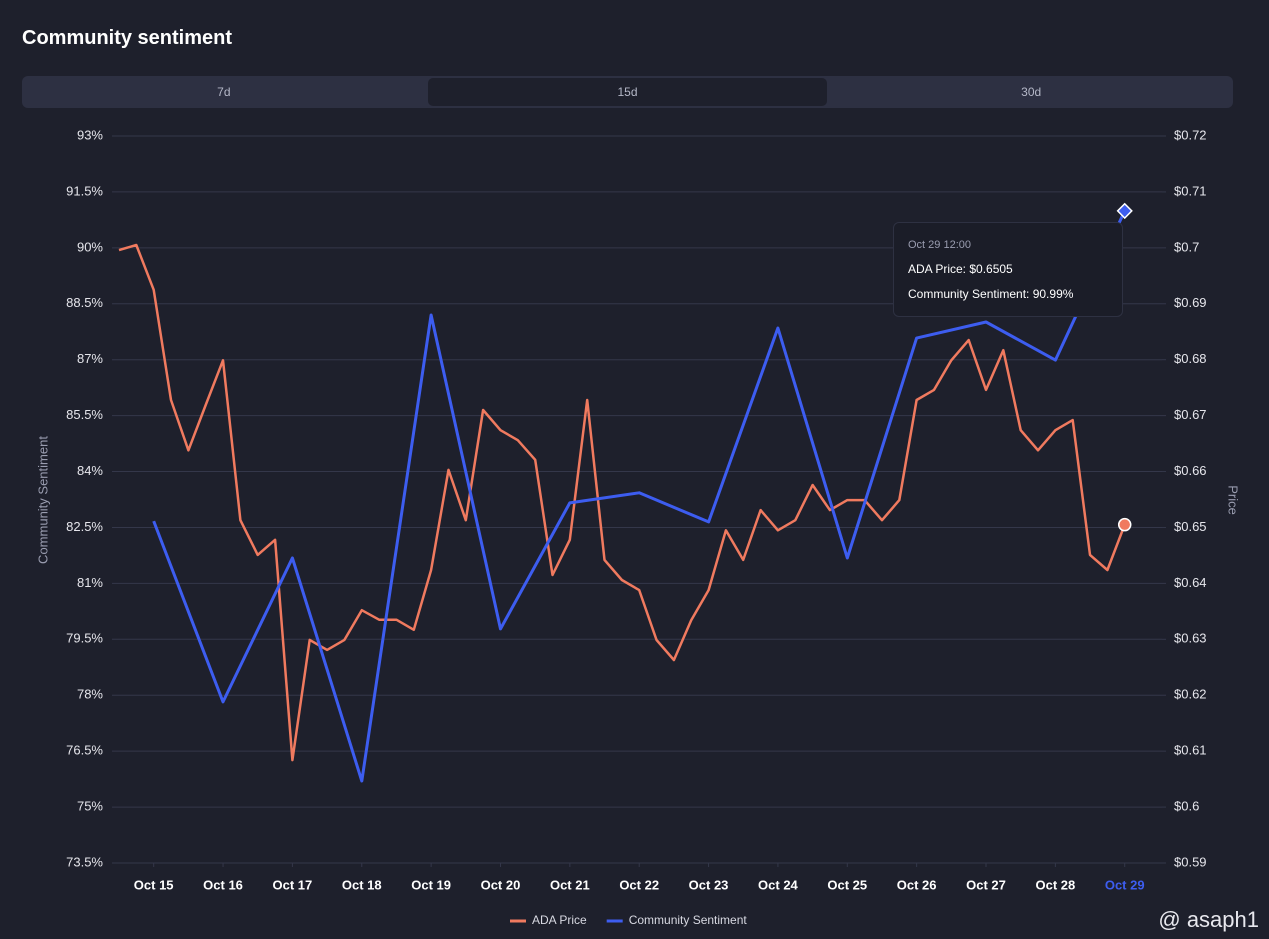 The image size is (1269, 939). What do you see at coordinates (960, 269) in the screenshot?
I see `tooltip-line: ADA Price: $0.6505` at bounding box center [960, 269].